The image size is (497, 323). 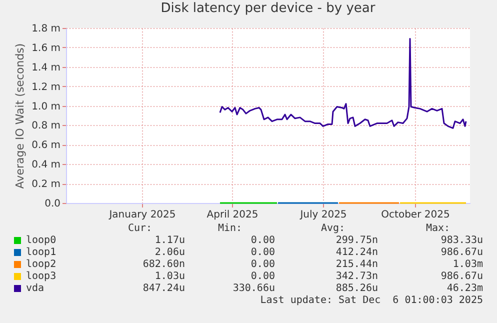 What do you see at coordinates (41, 277) in the screenshot?
I see `legend-label: loop3` at bounding box center [41, 277].